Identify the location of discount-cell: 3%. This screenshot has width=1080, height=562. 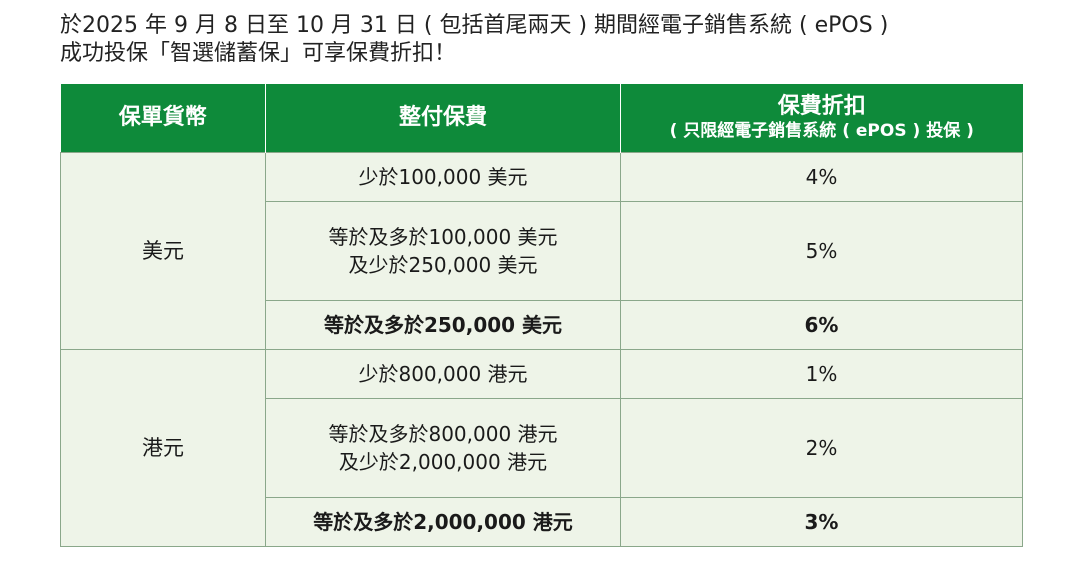
(821, 522).